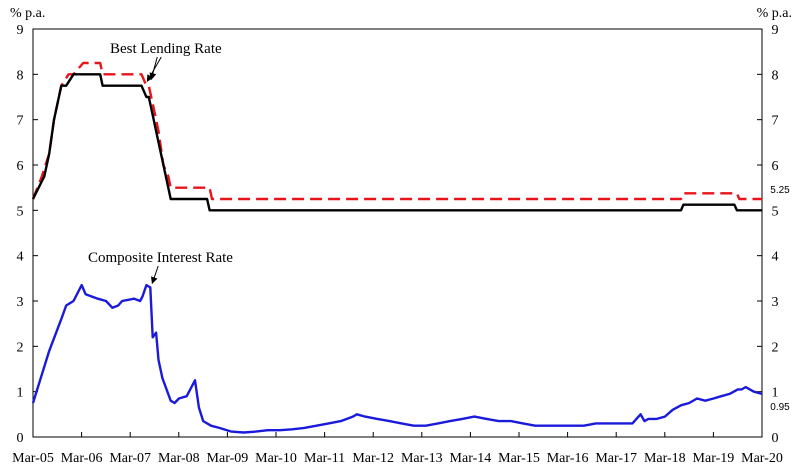  What do you see at coordinates (714, 458) in the screenshot?
I see `x-tick-label: Mar-19` at bounding box center [714, 458].